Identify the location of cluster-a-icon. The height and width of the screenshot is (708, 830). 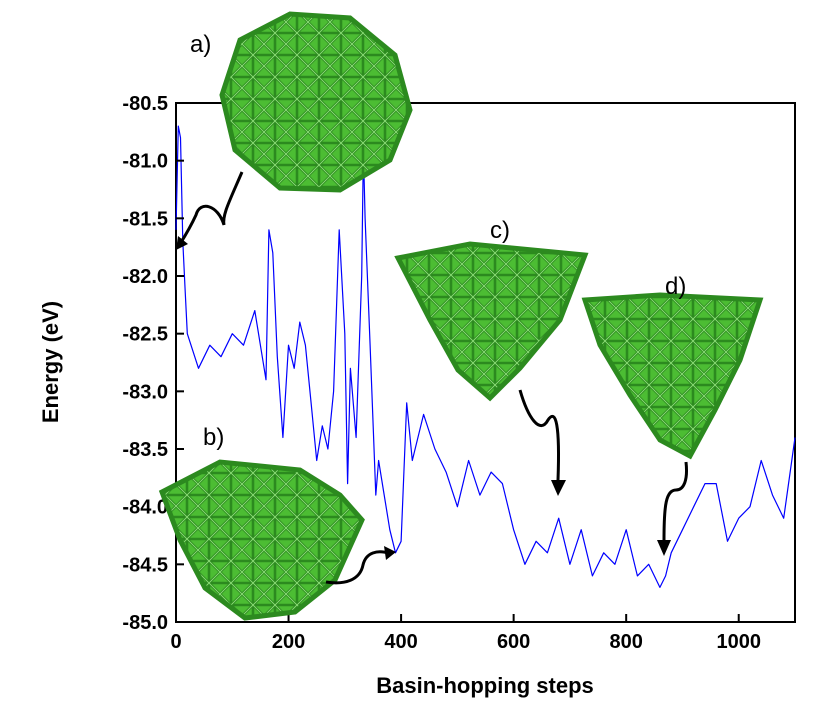
(316, 102).